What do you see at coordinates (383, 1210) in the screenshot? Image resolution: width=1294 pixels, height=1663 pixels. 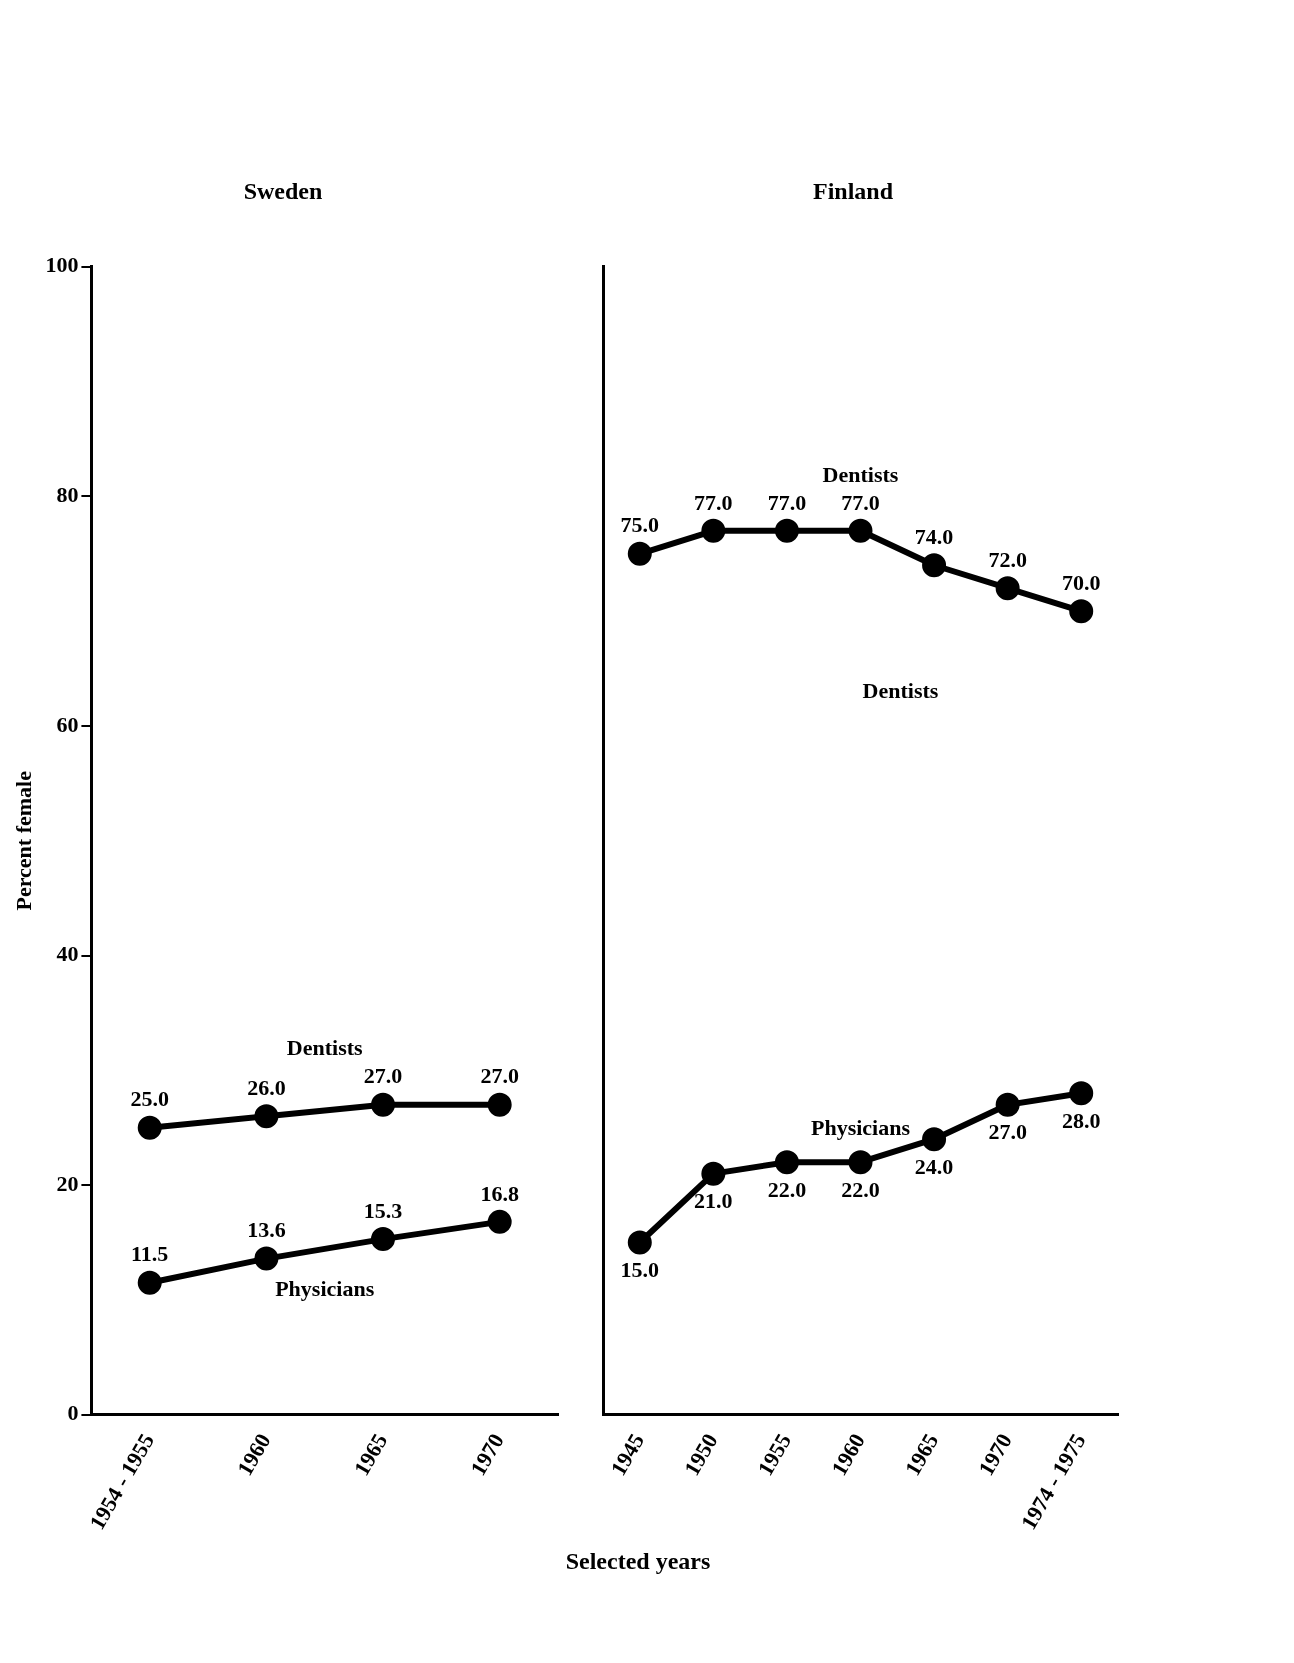 I see `data-label: 15.3` at bounding box center [383, 1210].